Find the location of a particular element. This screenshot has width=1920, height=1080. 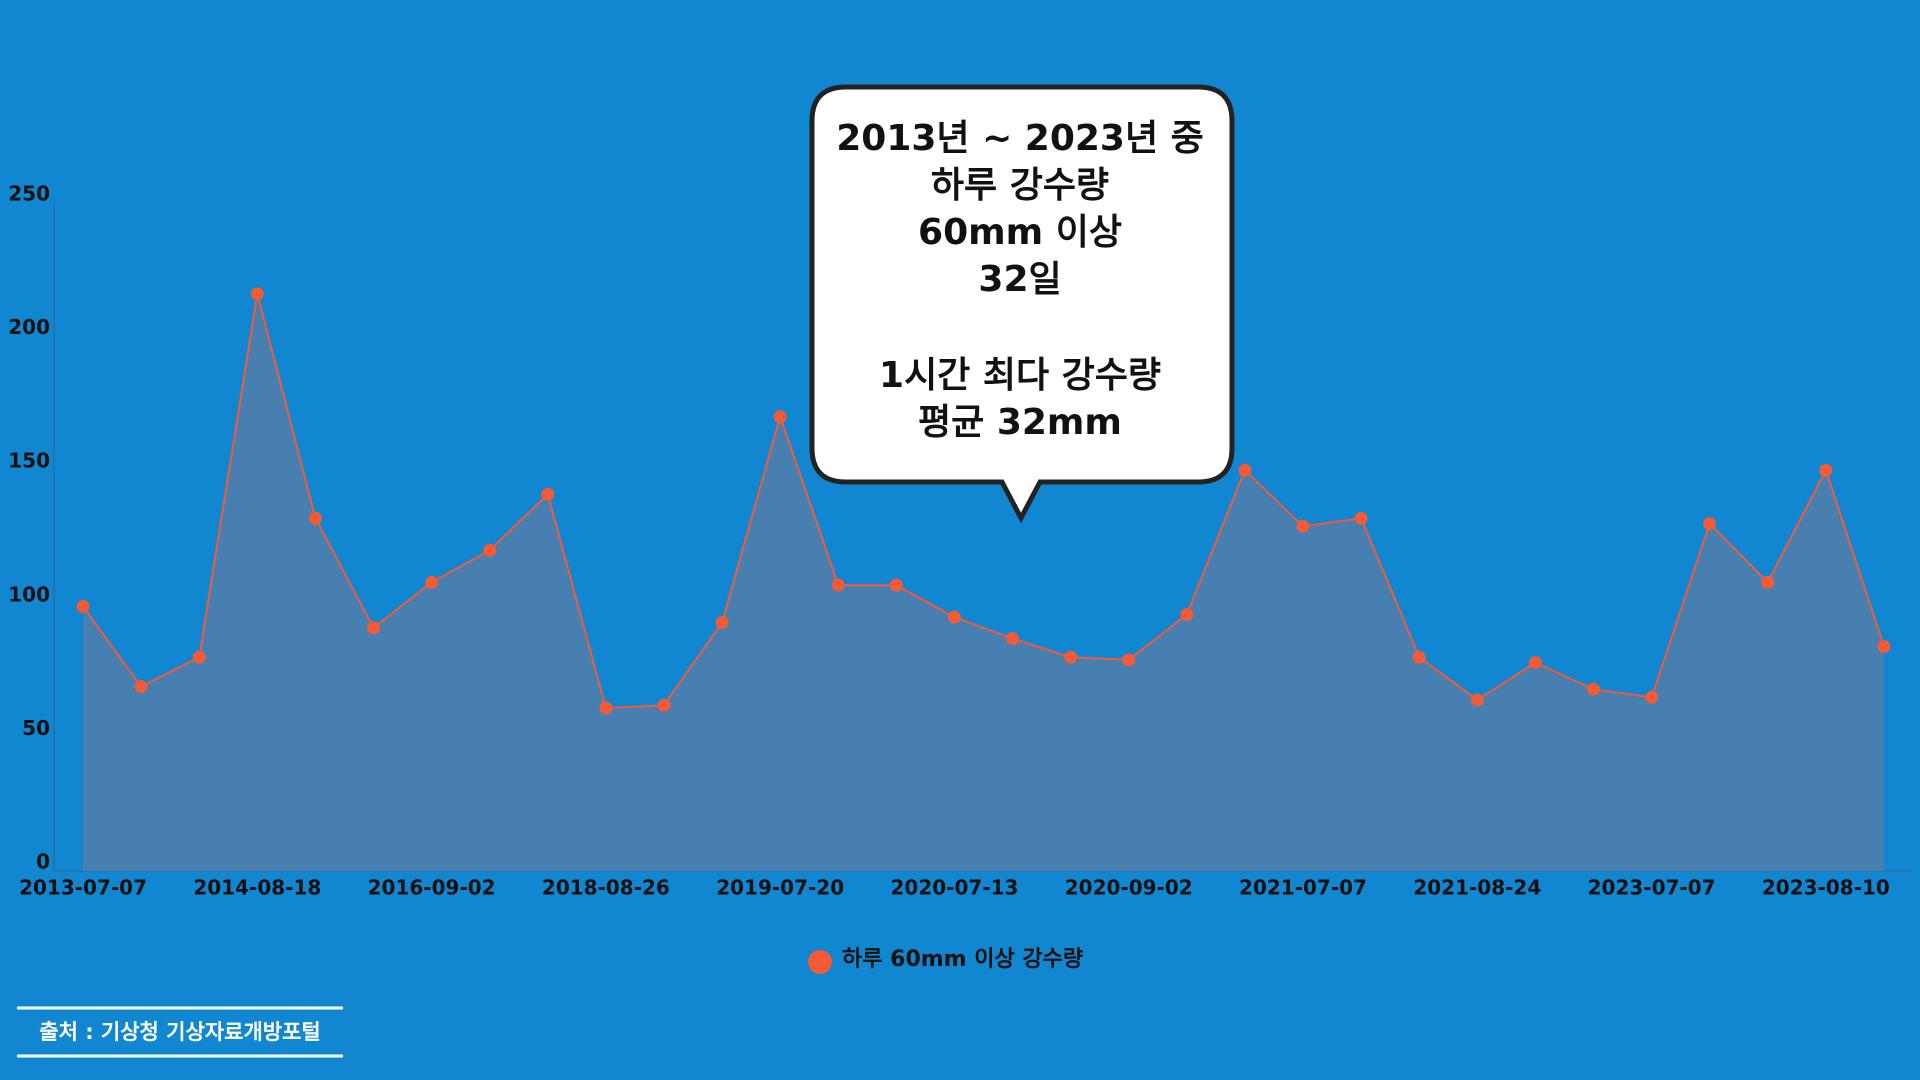

x-tick-label: 2023-08-10 is located at coordinates (1826, 888).